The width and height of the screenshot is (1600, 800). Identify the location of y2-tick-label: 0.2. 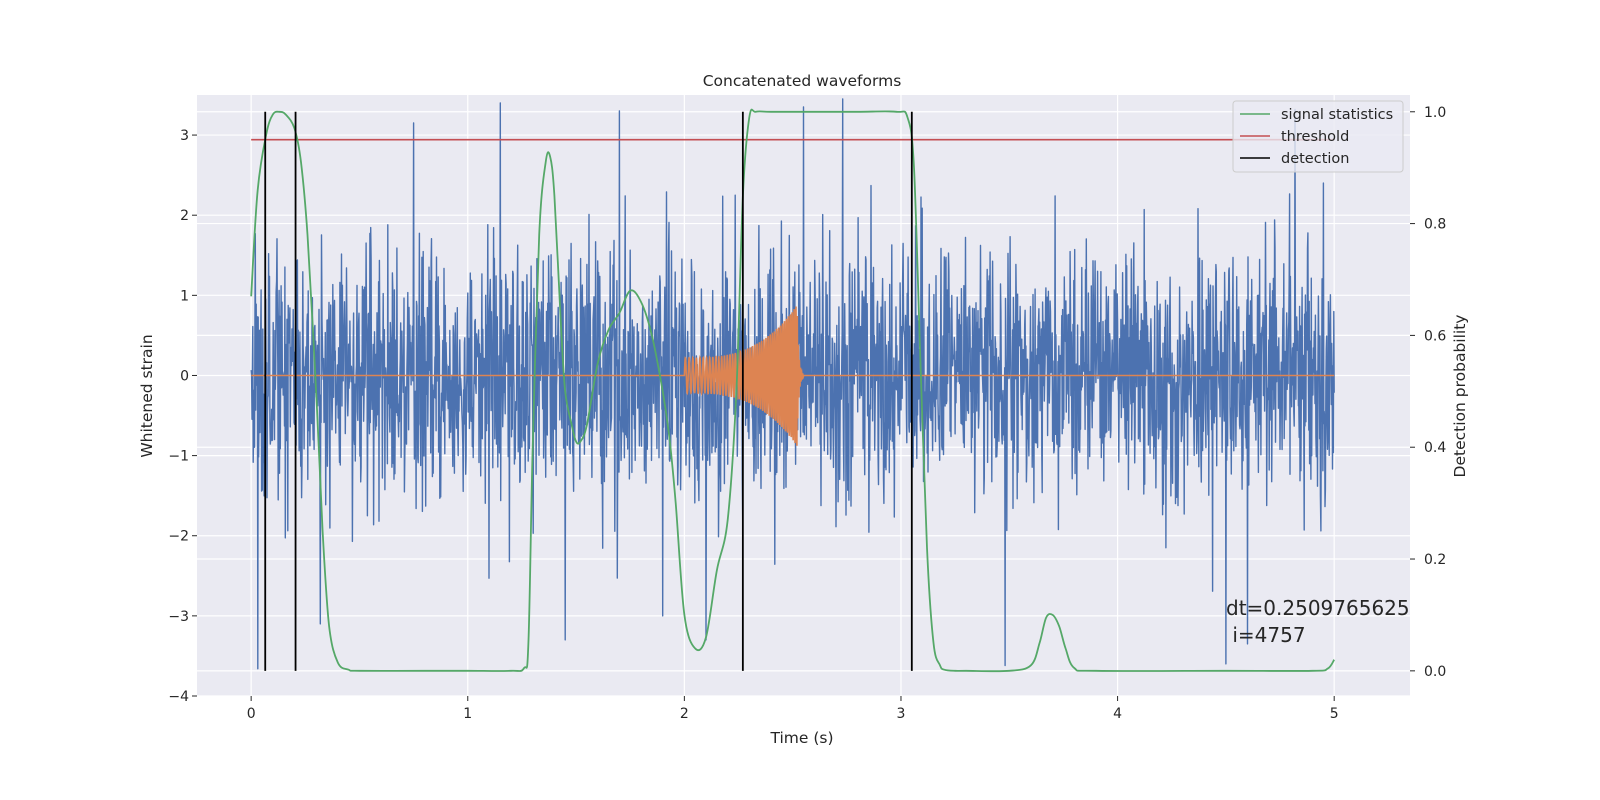
(1435, 560).